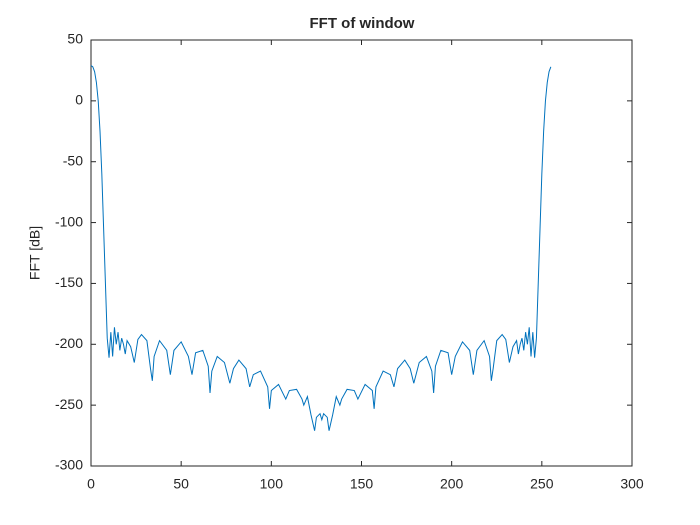 This screenshot has height=525, width=700. I want to click on x-tick-label: 100, so click(272, 484).